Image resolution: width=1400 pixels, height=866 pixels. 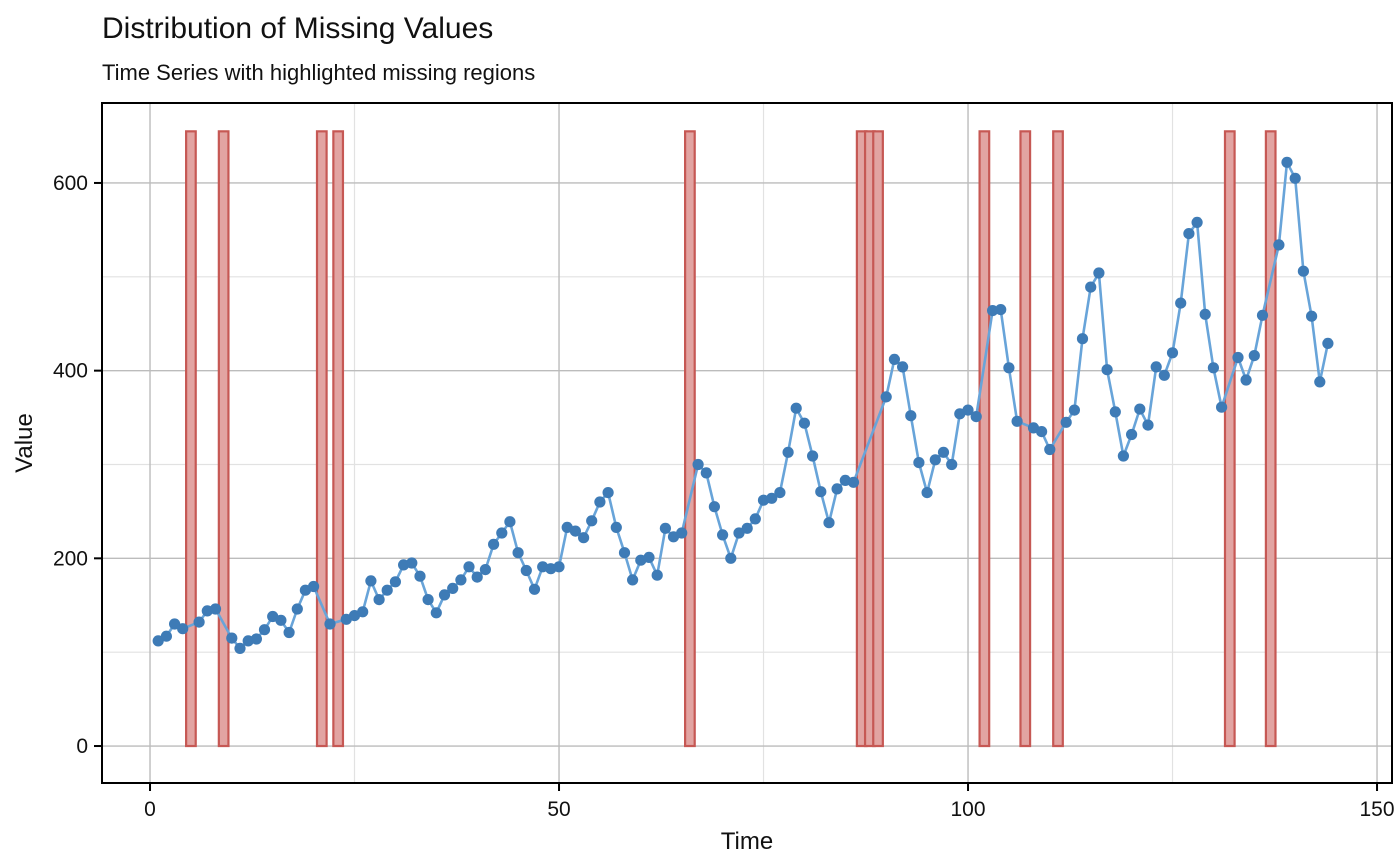 What do you see at coordinates (24, 443) in the screenshot?
I see `y-axis-label: Value` at bounding box center [24, 443].